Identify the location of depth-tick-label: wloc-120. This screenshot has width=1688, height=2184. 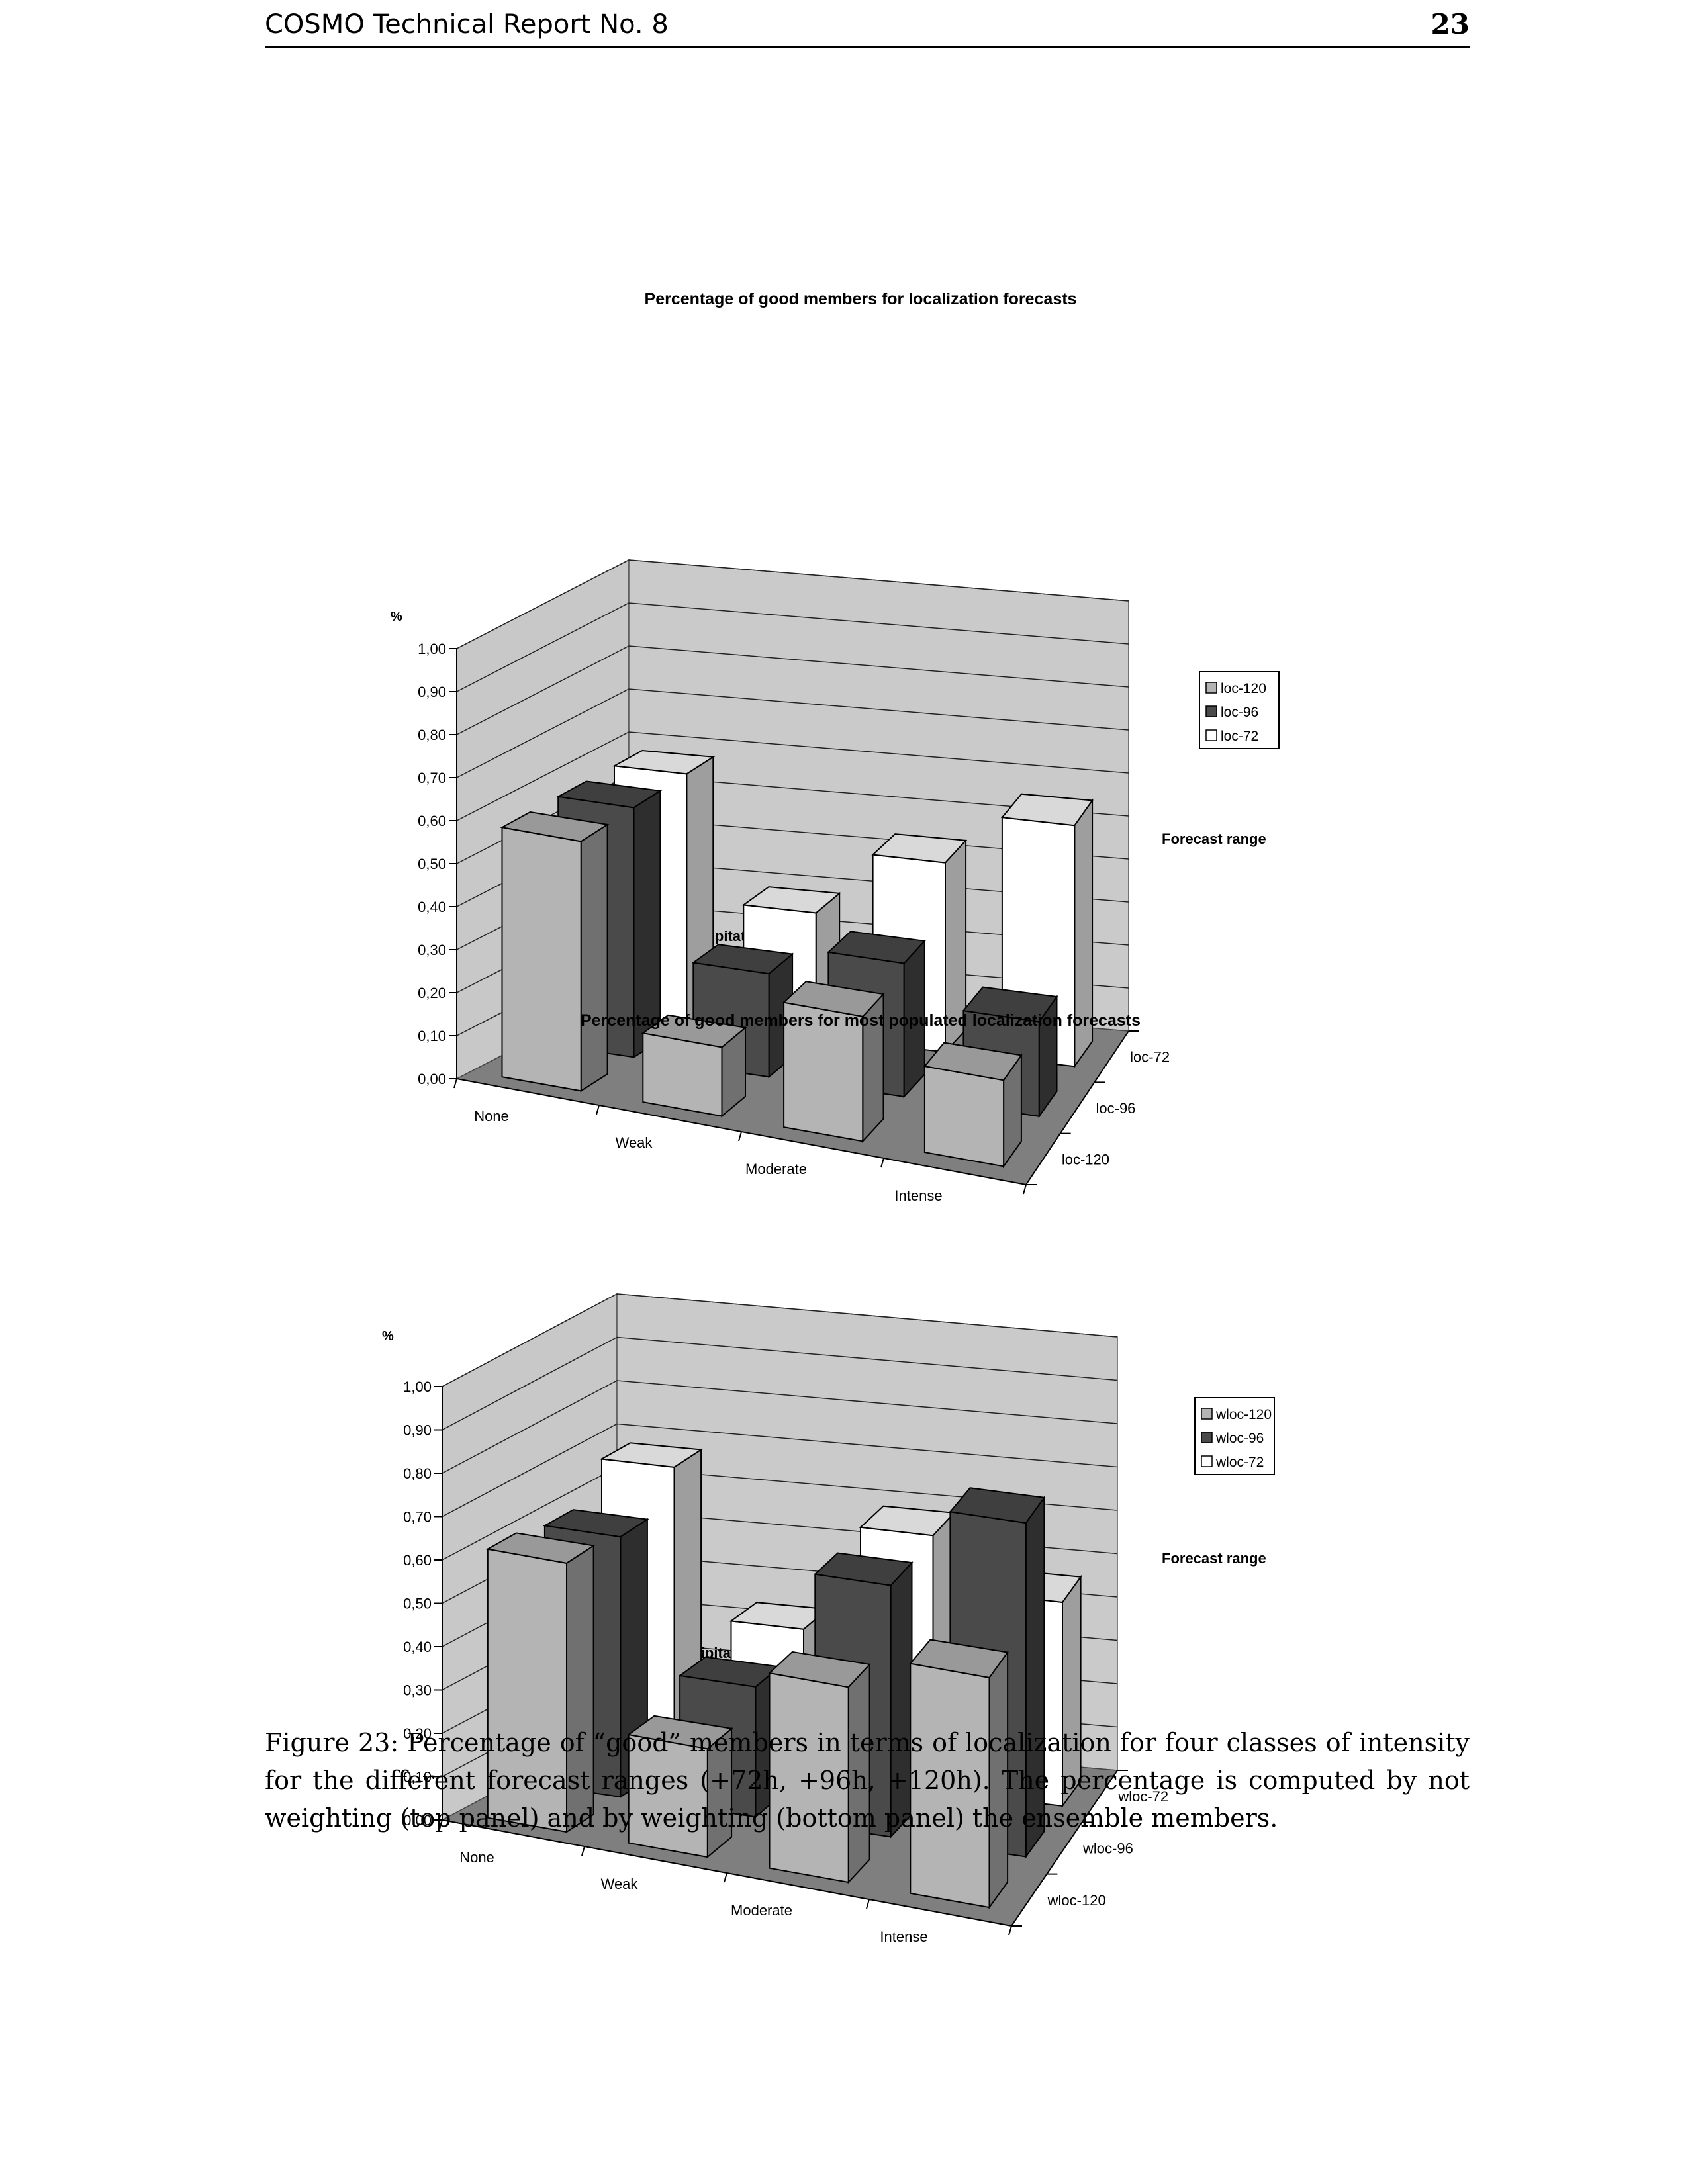
(1076, 1900).